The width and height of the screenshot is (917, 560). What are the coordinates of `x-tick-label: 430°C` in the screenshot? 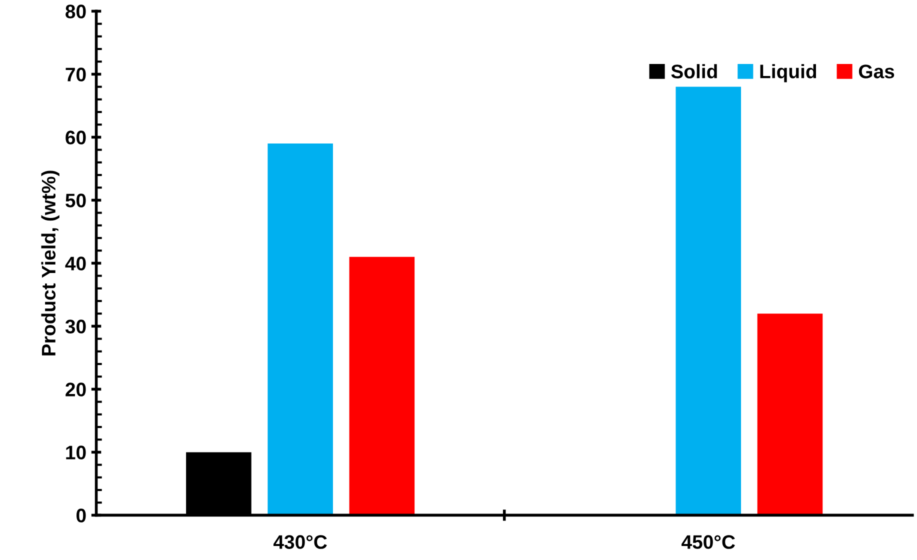 It's located at (300, 542).